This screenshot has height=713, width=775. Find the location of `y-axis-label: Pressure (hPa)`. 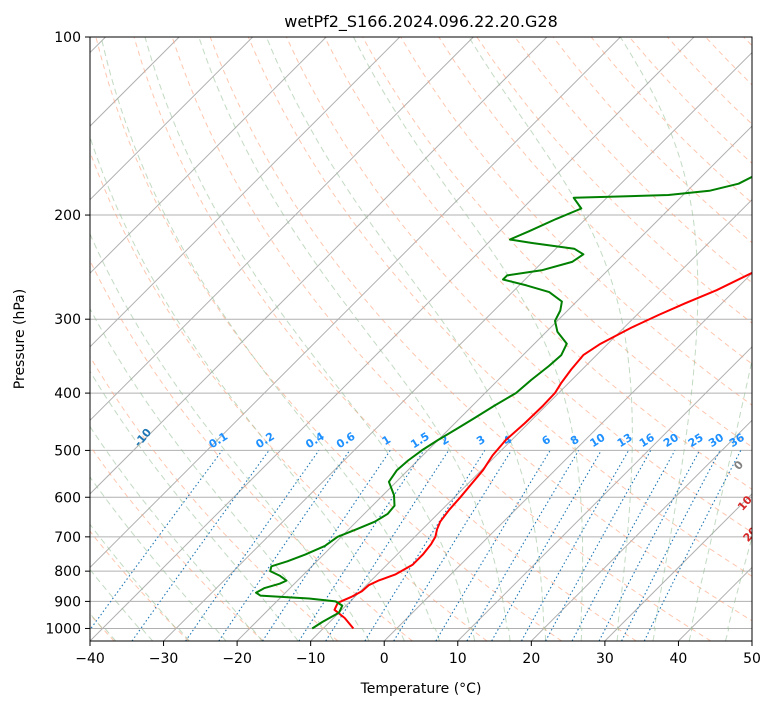

y-axis-label: Pressure (hPa) is located at coordinates (20, 339).